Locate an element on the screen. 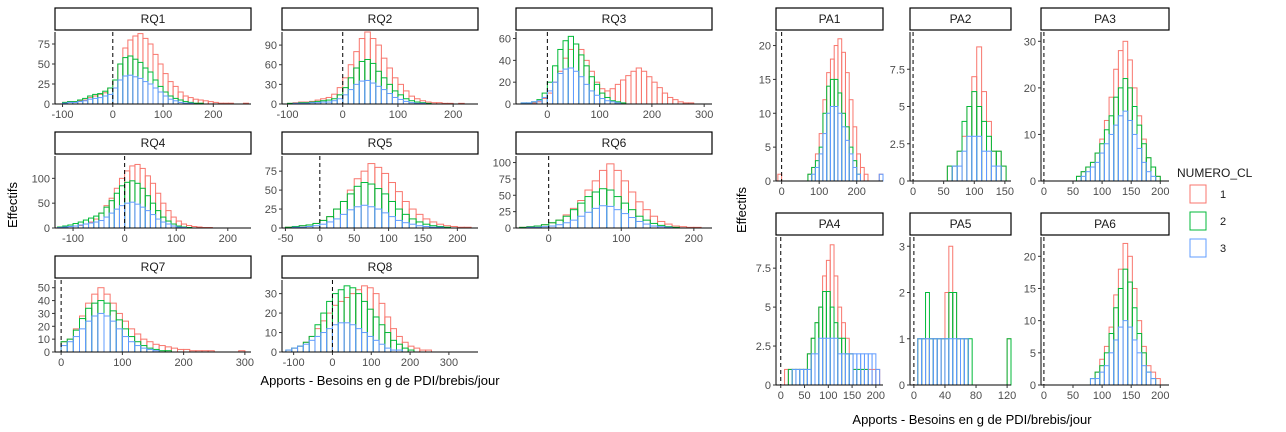 The image size is (1286, 432). strip-pa5 is located at coordinates (960, 224).